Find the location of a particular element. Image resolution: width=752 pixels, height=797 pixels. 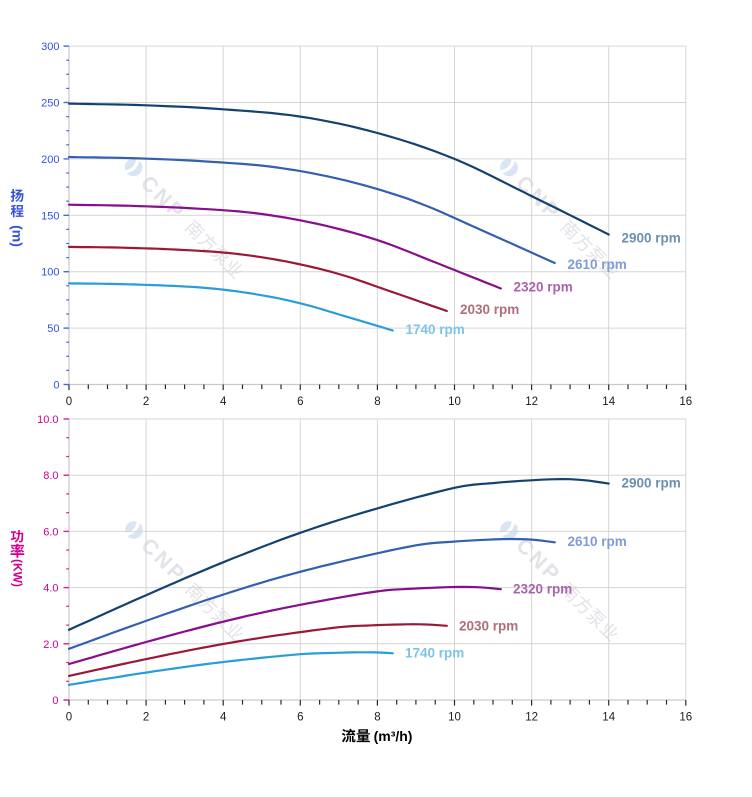

svg-text: 8.0 is located at coordinates (50, 476).